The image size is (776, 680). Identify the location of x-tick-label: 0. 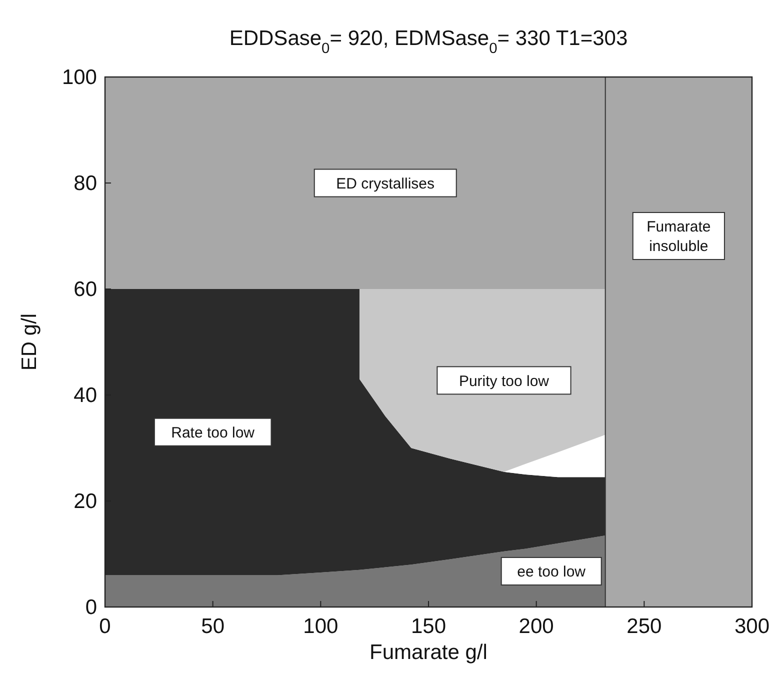
(105, 626).